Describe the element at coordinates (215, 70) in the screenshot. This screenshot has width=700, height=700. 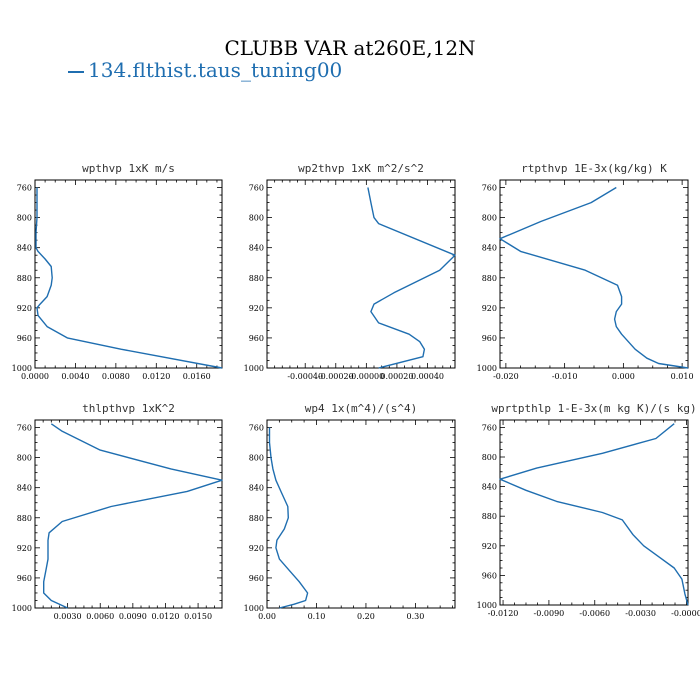
I see `legend-label: 134.flthist.taus_tuning00` at that location.